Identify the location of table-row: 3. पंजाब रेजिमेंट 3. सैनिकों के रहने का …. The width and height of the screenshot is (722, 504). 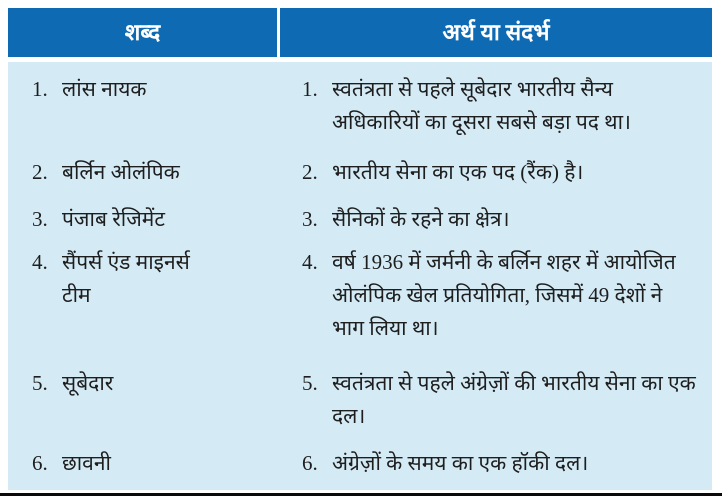
(360, 219).